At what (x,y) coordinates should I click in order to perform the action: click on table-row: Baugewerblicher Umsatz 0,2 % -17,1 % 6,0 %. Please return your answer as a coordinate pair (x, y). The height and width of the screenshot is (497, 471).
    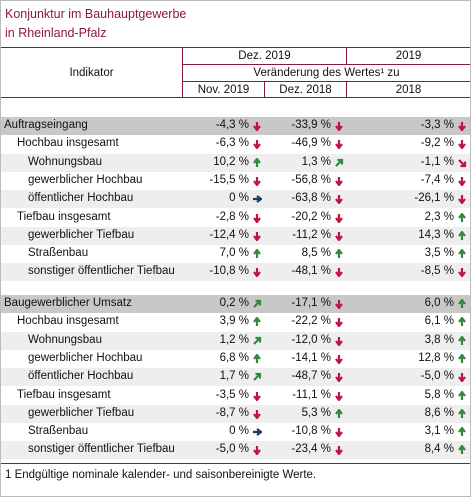
    Looking at the image, I should click on (235, 304).